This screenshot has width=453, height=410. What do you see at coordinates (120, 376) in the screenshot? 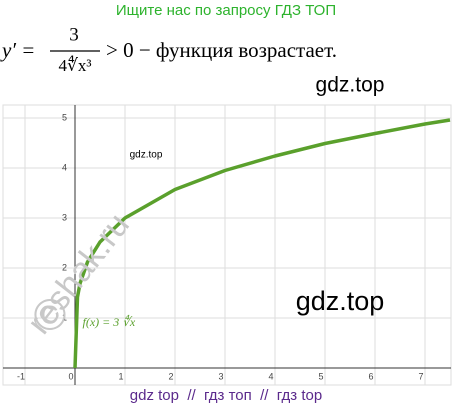
I see `x-tick-label: 1` at bounding box center [120, 376].